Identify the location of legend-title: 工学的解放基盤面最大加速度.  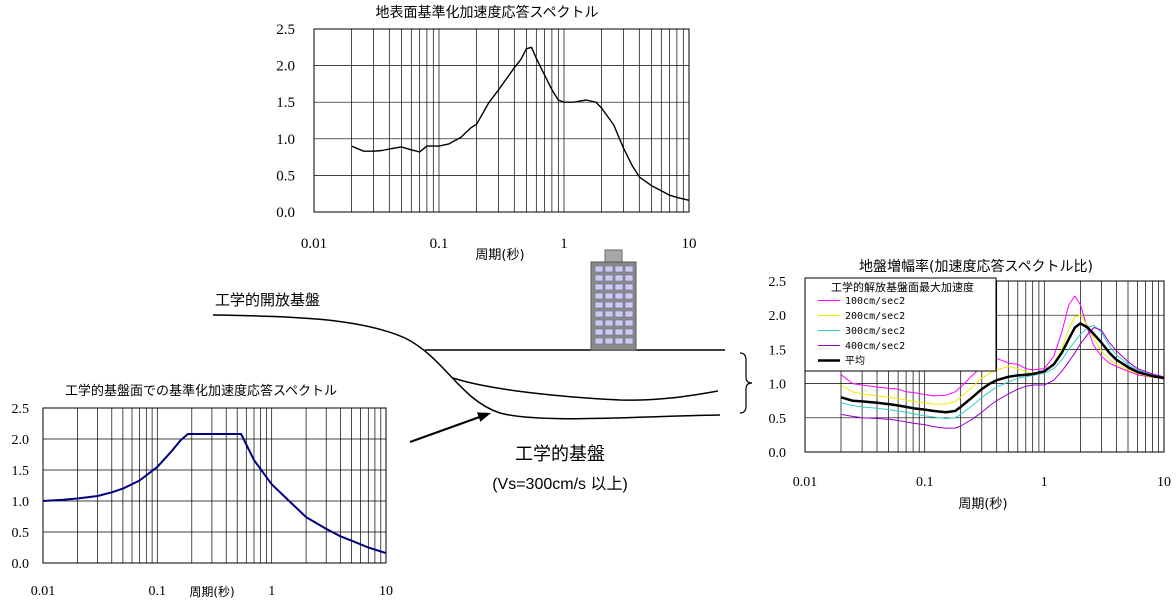
(902, 287).